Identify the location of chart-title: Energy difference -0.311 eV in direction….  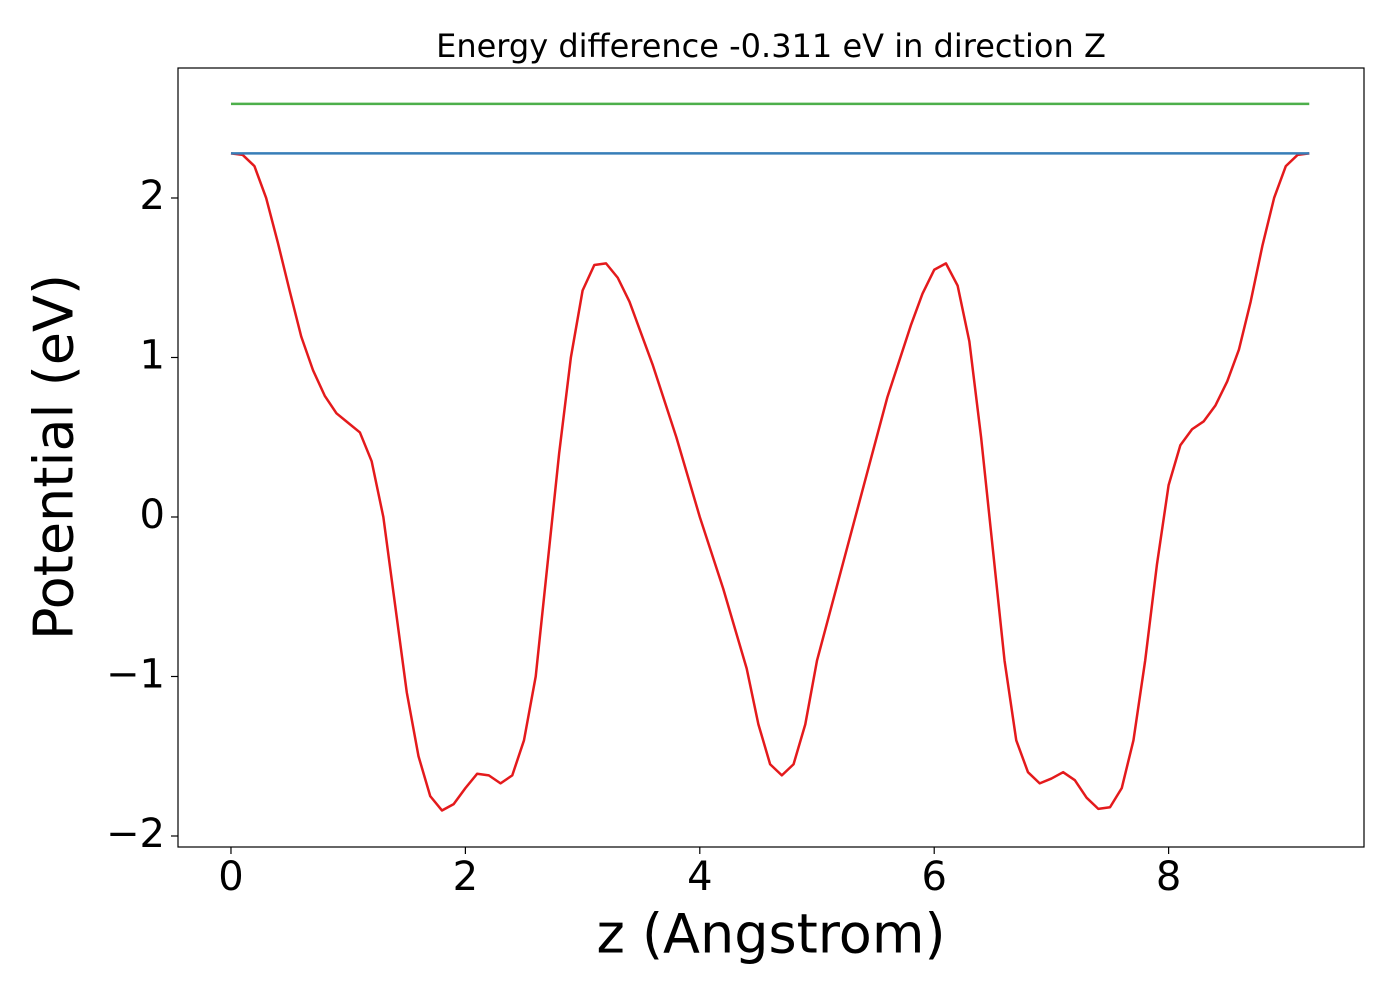
(771, 46).